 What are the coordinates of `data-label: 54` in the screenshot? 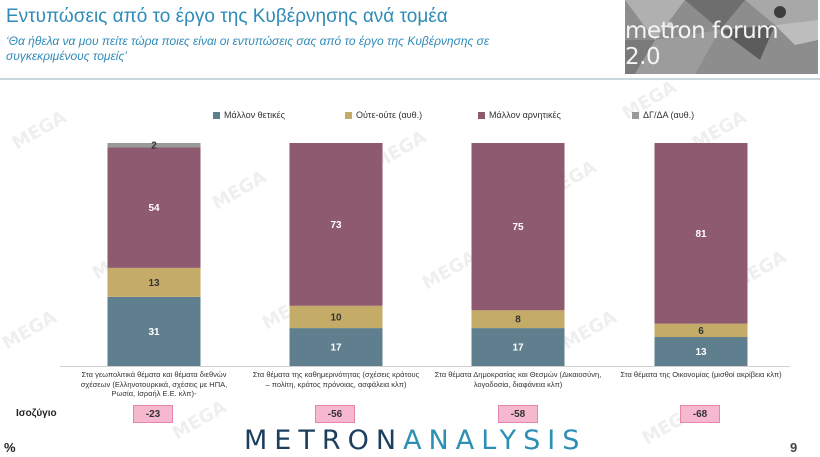 It's located at (154, 208).